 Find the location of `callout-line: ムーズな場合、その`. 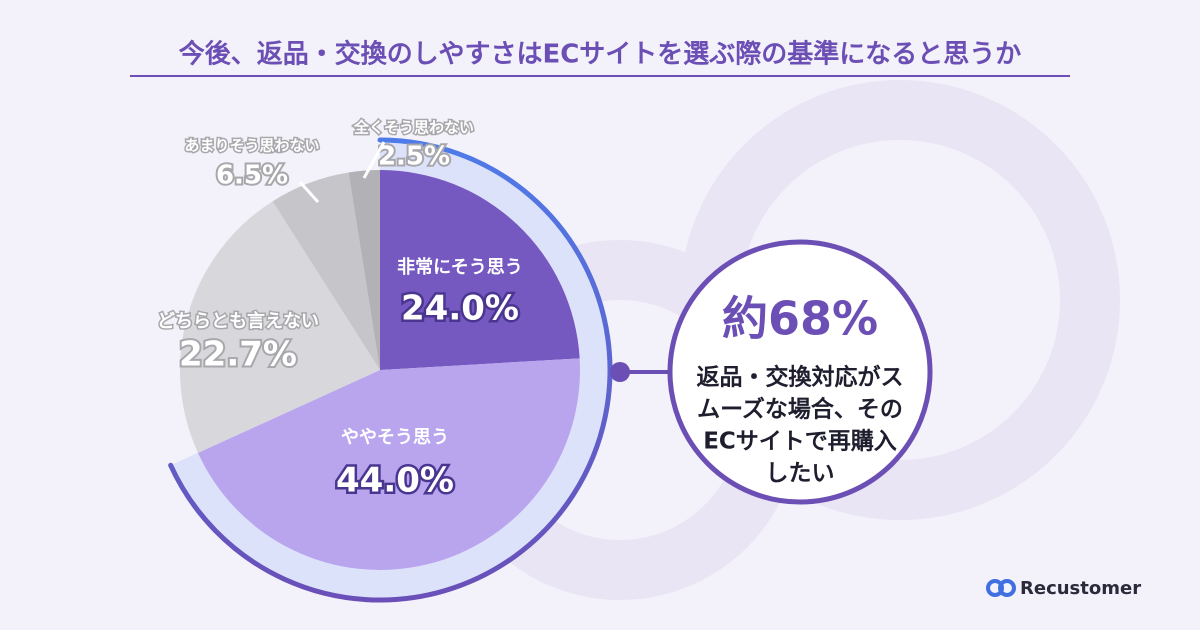

callout-line: ムーズな場合、その is located at coordinates (800, 409).